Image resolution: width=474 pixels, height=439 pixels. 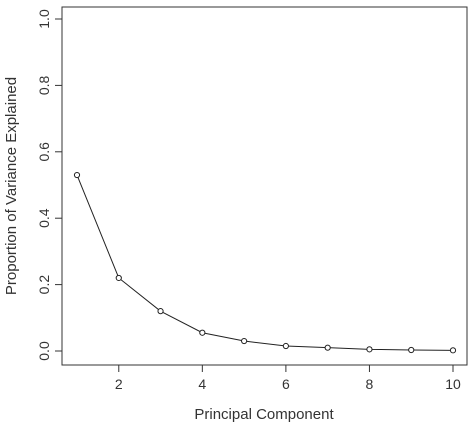 What do you see at coordinates (44, 152) in the screenshot?
I see `y-tick-label: 0.6` at bounding box center [44, 152].